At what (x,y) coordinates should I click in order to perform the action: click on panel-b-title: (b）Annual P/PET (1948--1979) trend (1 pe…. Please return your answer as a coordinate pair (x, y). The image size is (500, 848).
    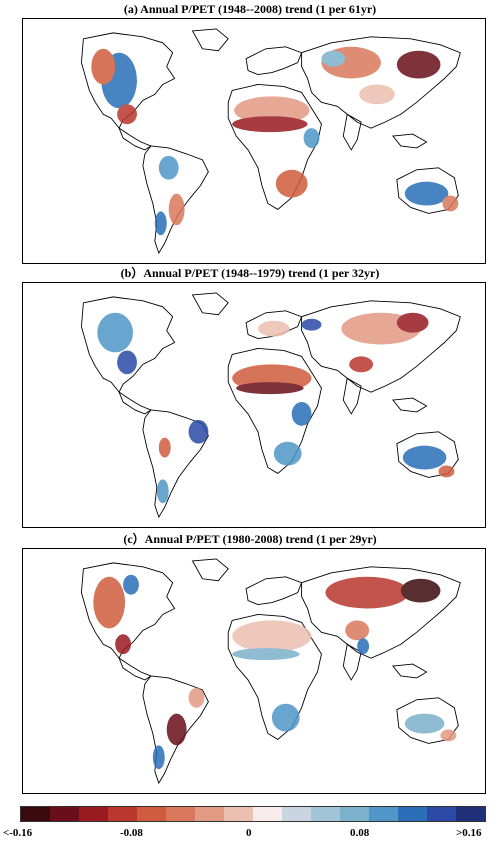
    Looking at the image, I should click on (250, 273).